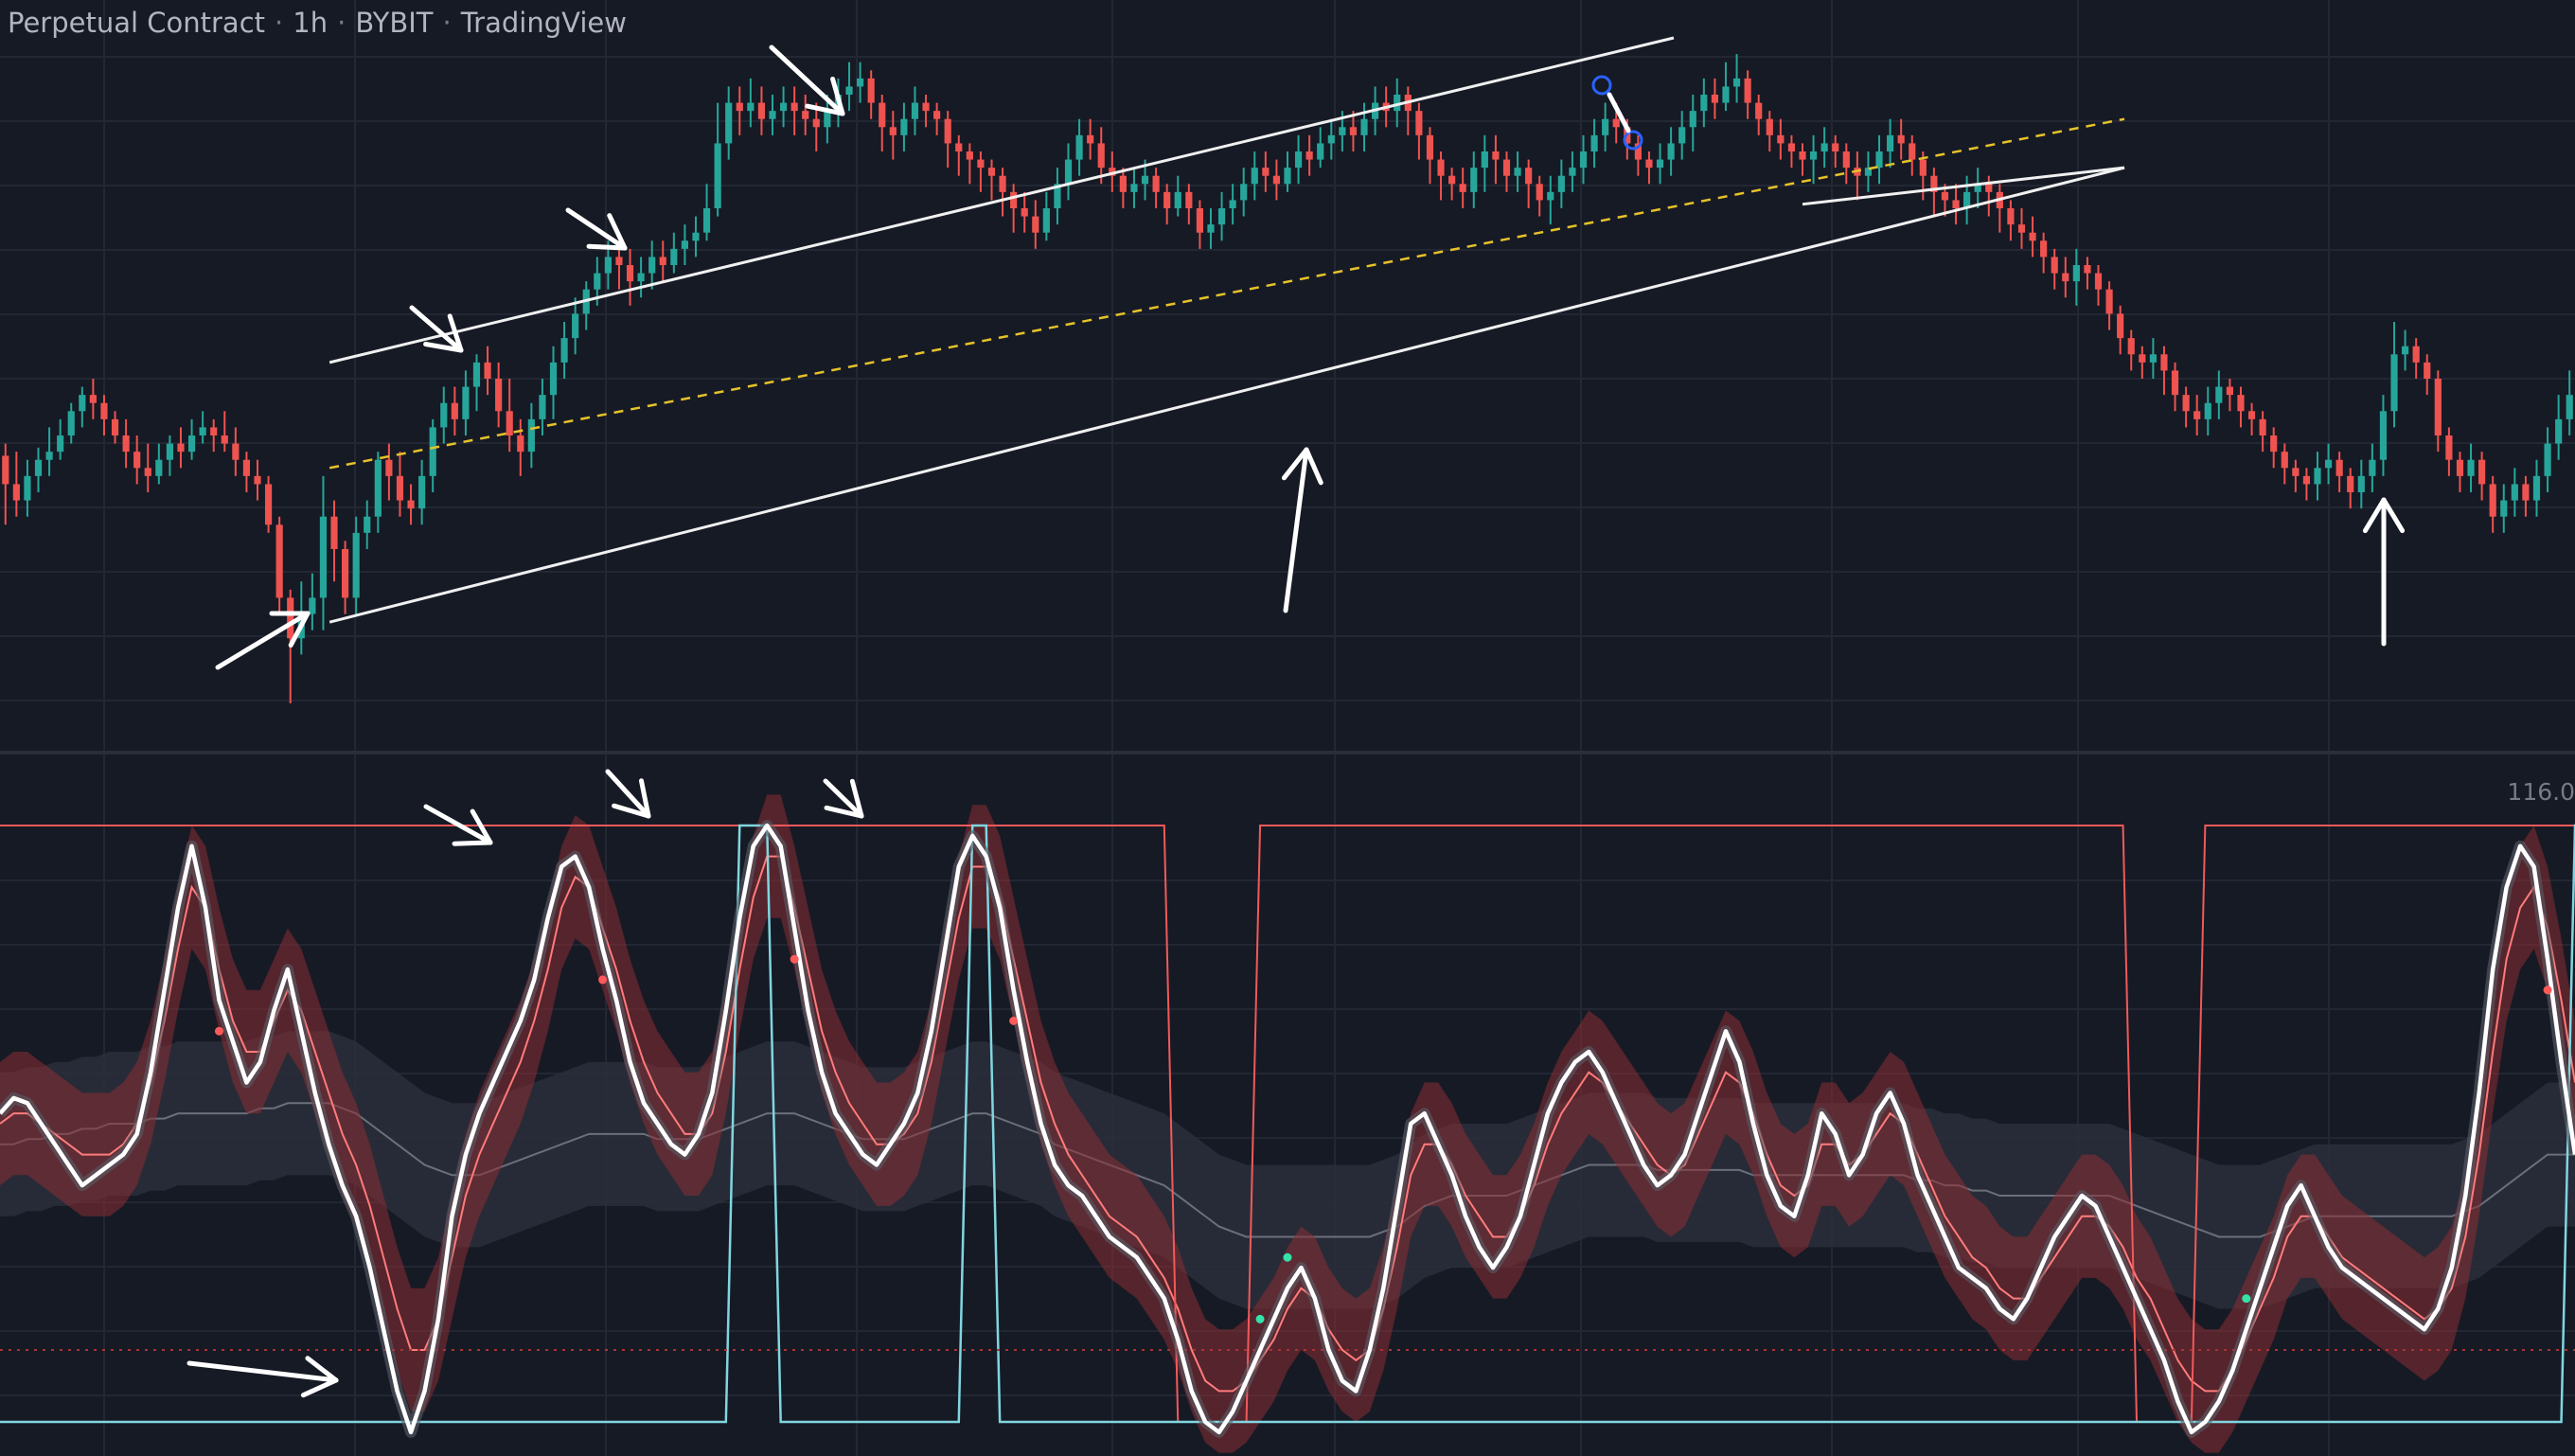 Image resolution: width=2575 pixels, height=1456 pixels. I want to click on marker-arrow, so click(1619, 112).